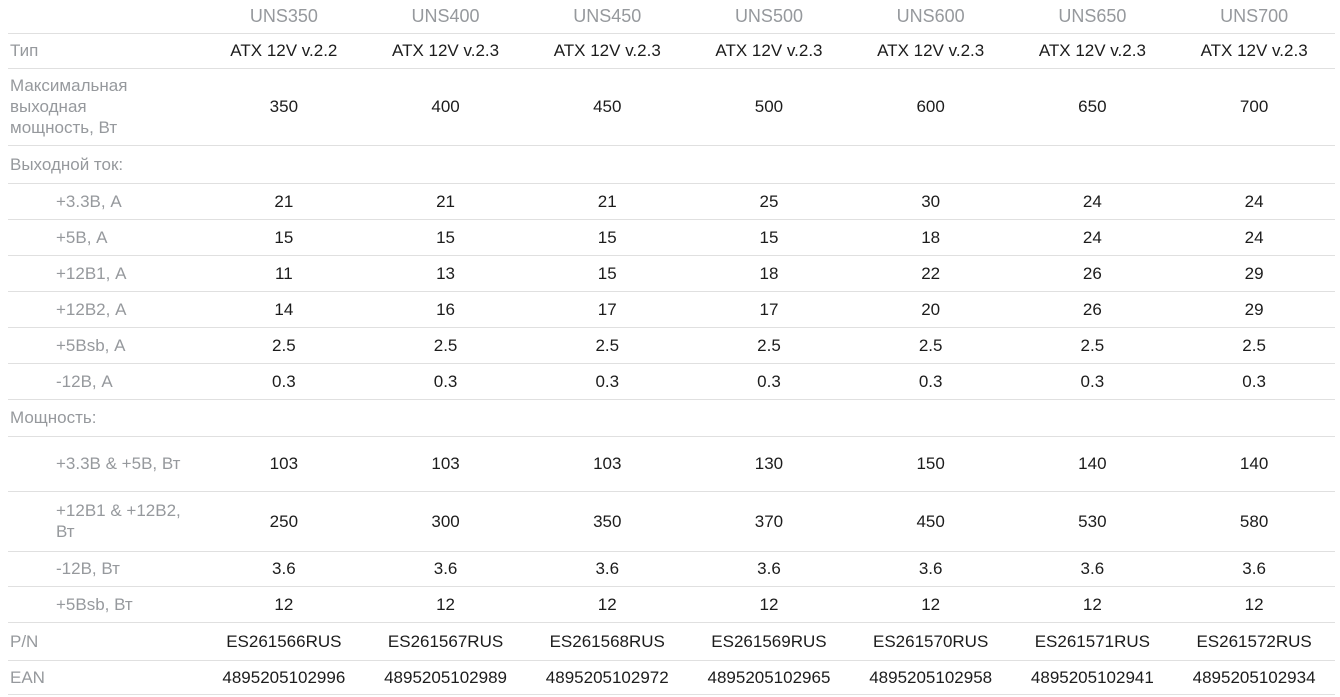 The image size is (1340, 697). I want to click on row-label: +12В1 & +12В2, Вт, so click(118, 521).